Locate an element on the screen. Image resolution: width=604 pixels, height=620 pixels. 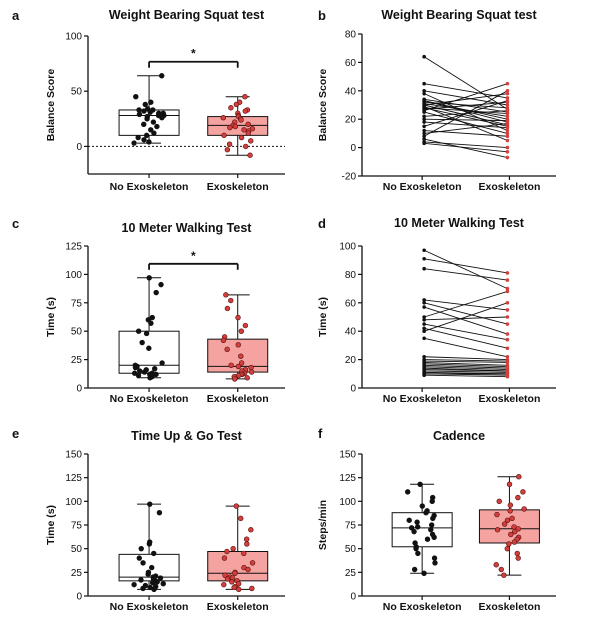
panel-title: Time Up & Go Test is located at coordinates (187, 436).